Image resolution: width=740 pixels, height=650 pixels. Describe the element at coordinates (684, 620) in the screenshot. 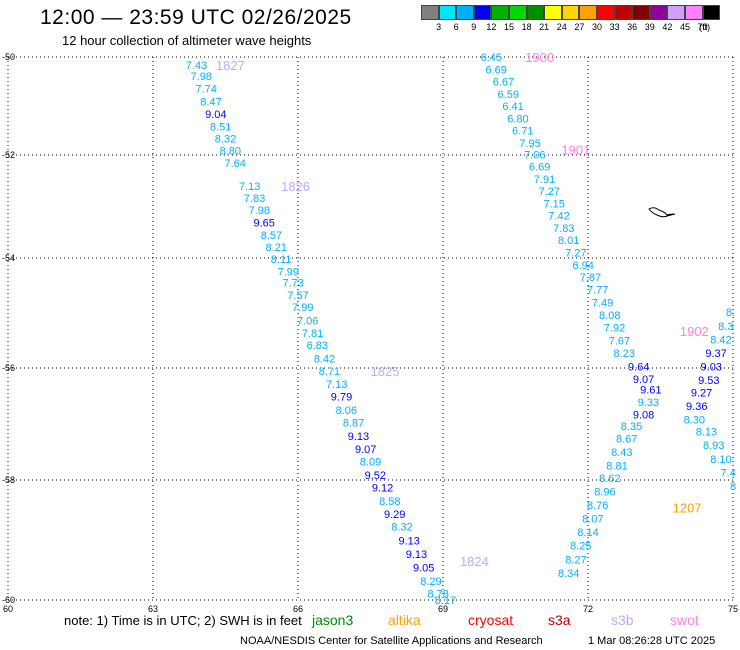

I see `satellite-name-swot: swot` at that location.